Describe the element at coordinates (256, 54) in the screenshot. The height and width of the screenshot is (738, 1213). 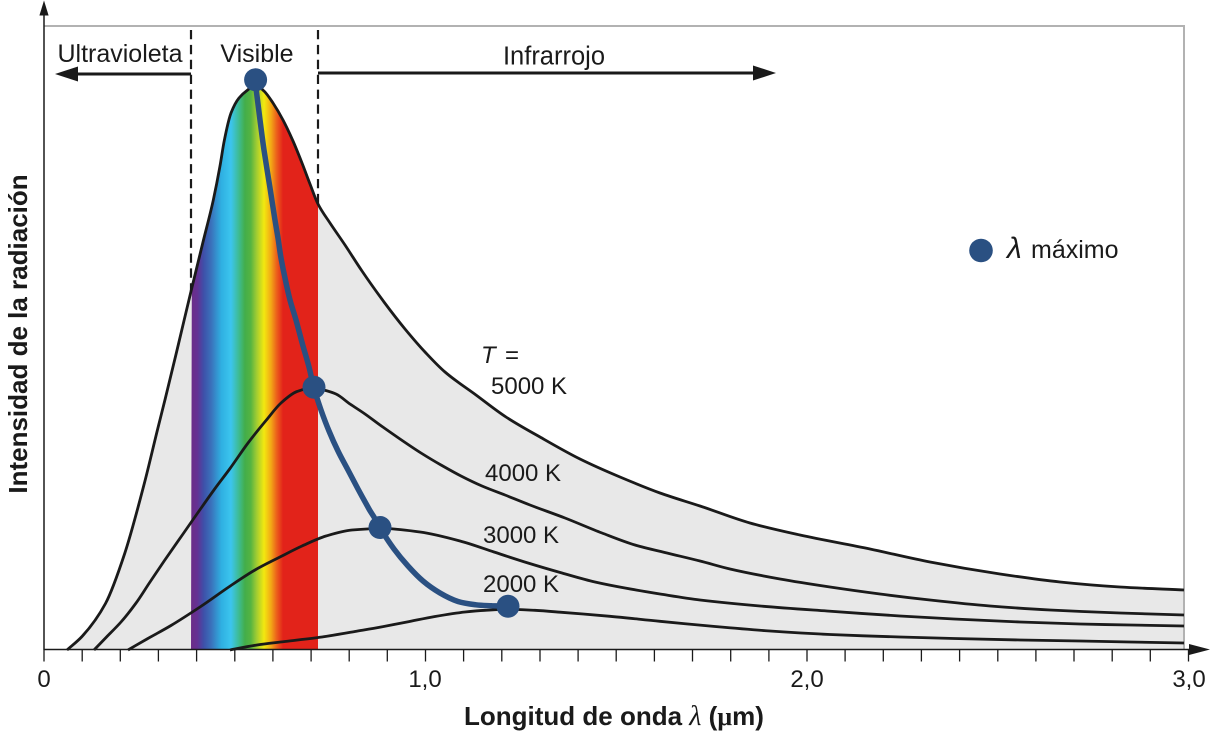
I see `svg-text: Visible` at that location.